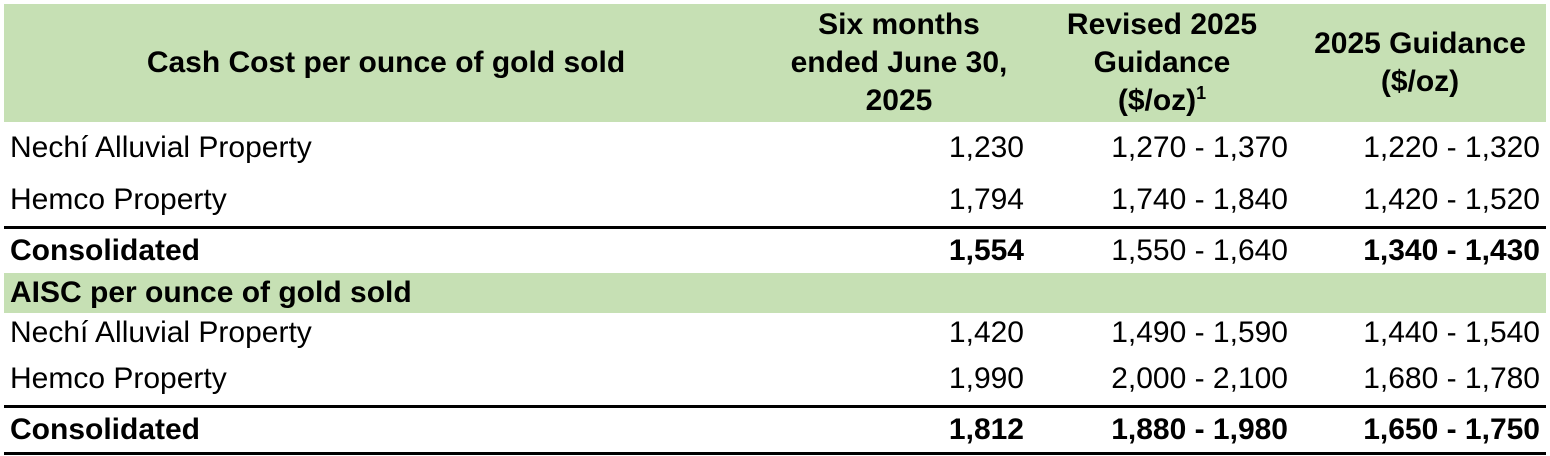 The height and width of the screenshot is (456, 1550). What do you see at coordinates (1162, 430) in the screenshot?
I see `revised-guidance-value: 1,880 - 1,980` at bounding box center [1162, 430].